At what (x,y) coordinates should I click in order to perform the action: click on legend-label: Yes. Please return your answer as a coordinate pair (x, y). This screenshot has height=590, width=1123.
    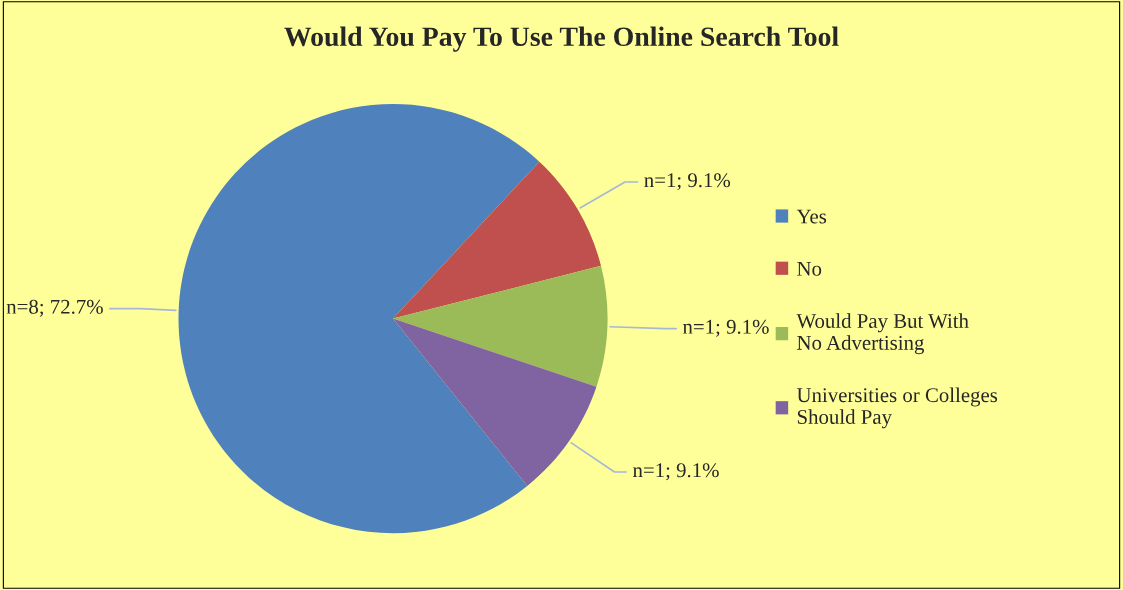
    Looking at the image, I should click on (811, 216).